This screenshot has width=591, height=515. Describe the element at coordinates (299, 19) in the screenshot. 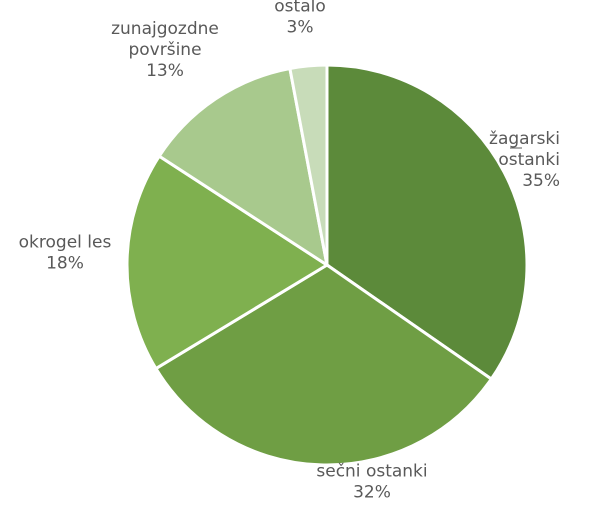

I see `data-label-ostalo: ostalo 3%` at that location.